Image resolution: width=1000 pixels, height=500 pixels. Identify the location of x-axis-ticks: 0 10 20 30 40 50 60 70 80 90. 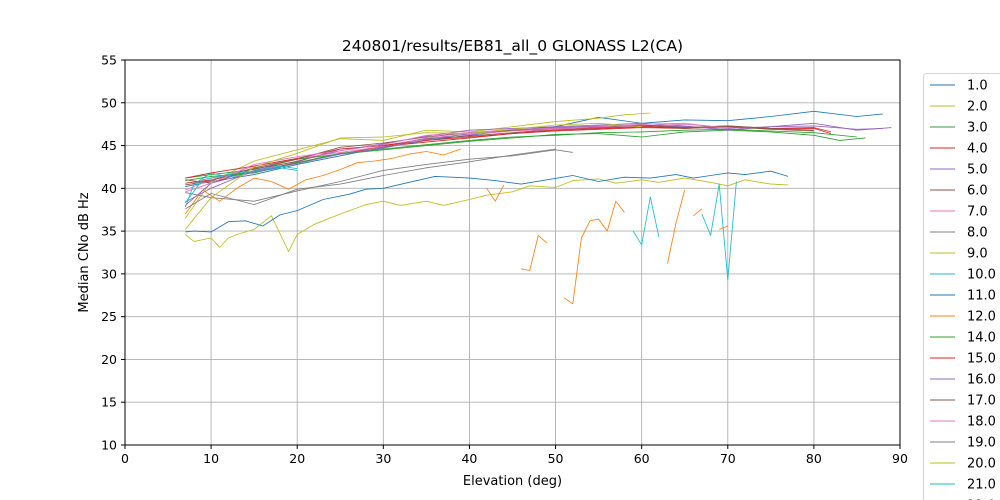
(514, 455).